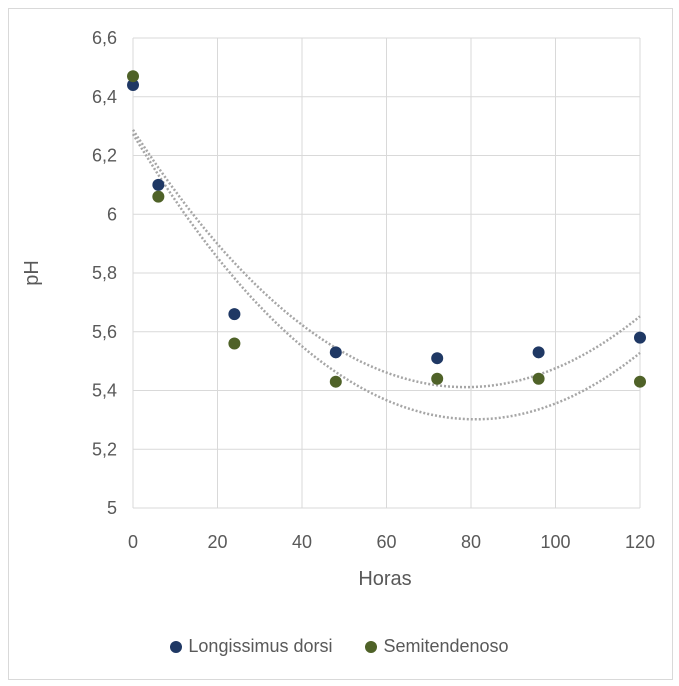 This screenshot has height=686, width=679. Describe the element at coordinates (104, 38) in the screenshot. I see `y-tick-label: 6,6` at that location.